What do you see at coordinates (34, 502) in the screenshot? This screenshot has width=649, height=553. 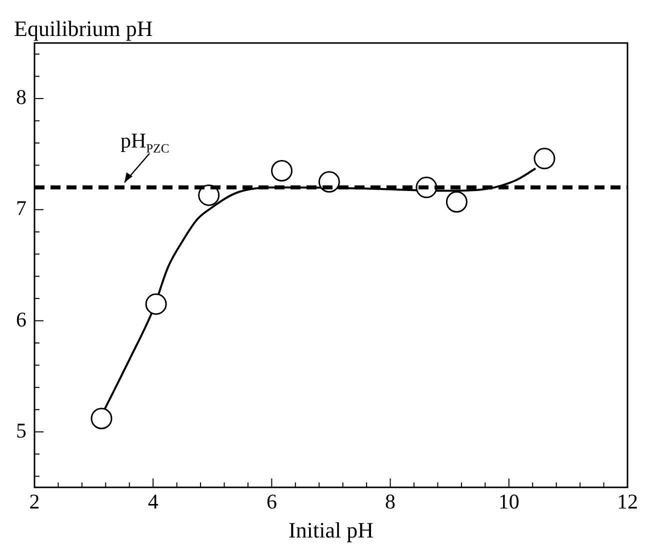 I see `x-tick-label: 2` at bounding box center [34, 502].